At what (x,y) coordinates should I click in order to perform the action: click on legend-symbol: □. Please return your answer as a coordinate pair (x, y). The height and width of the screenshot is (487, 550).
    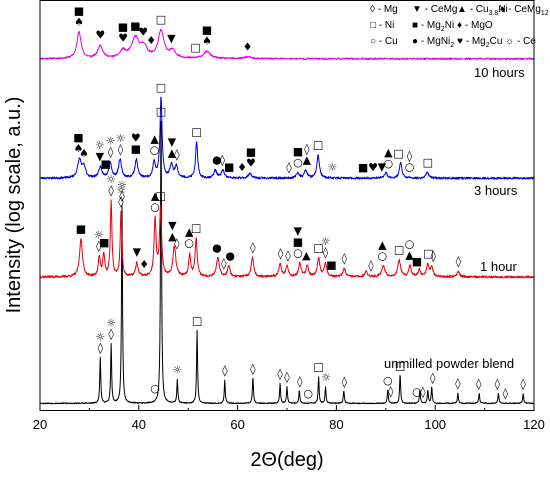
    Looking at the image, I should click on (374, 25).